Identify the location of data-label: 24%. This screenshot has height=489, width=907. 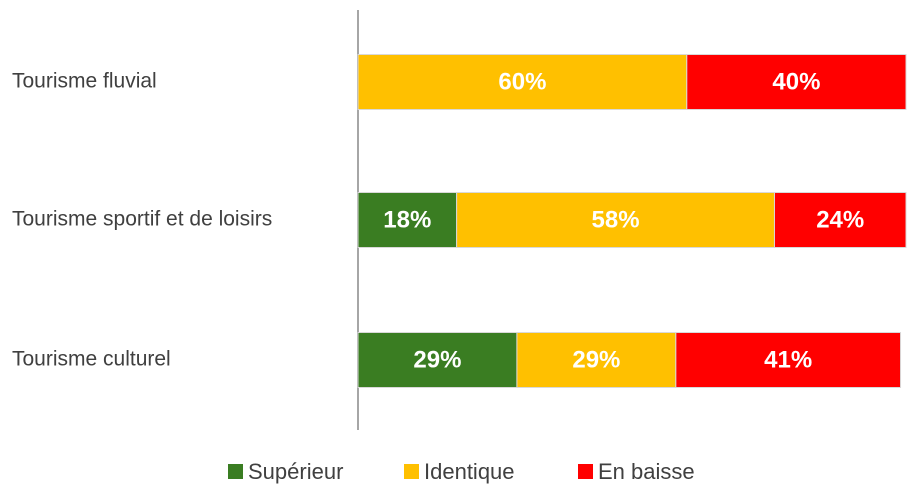
(840, 219).